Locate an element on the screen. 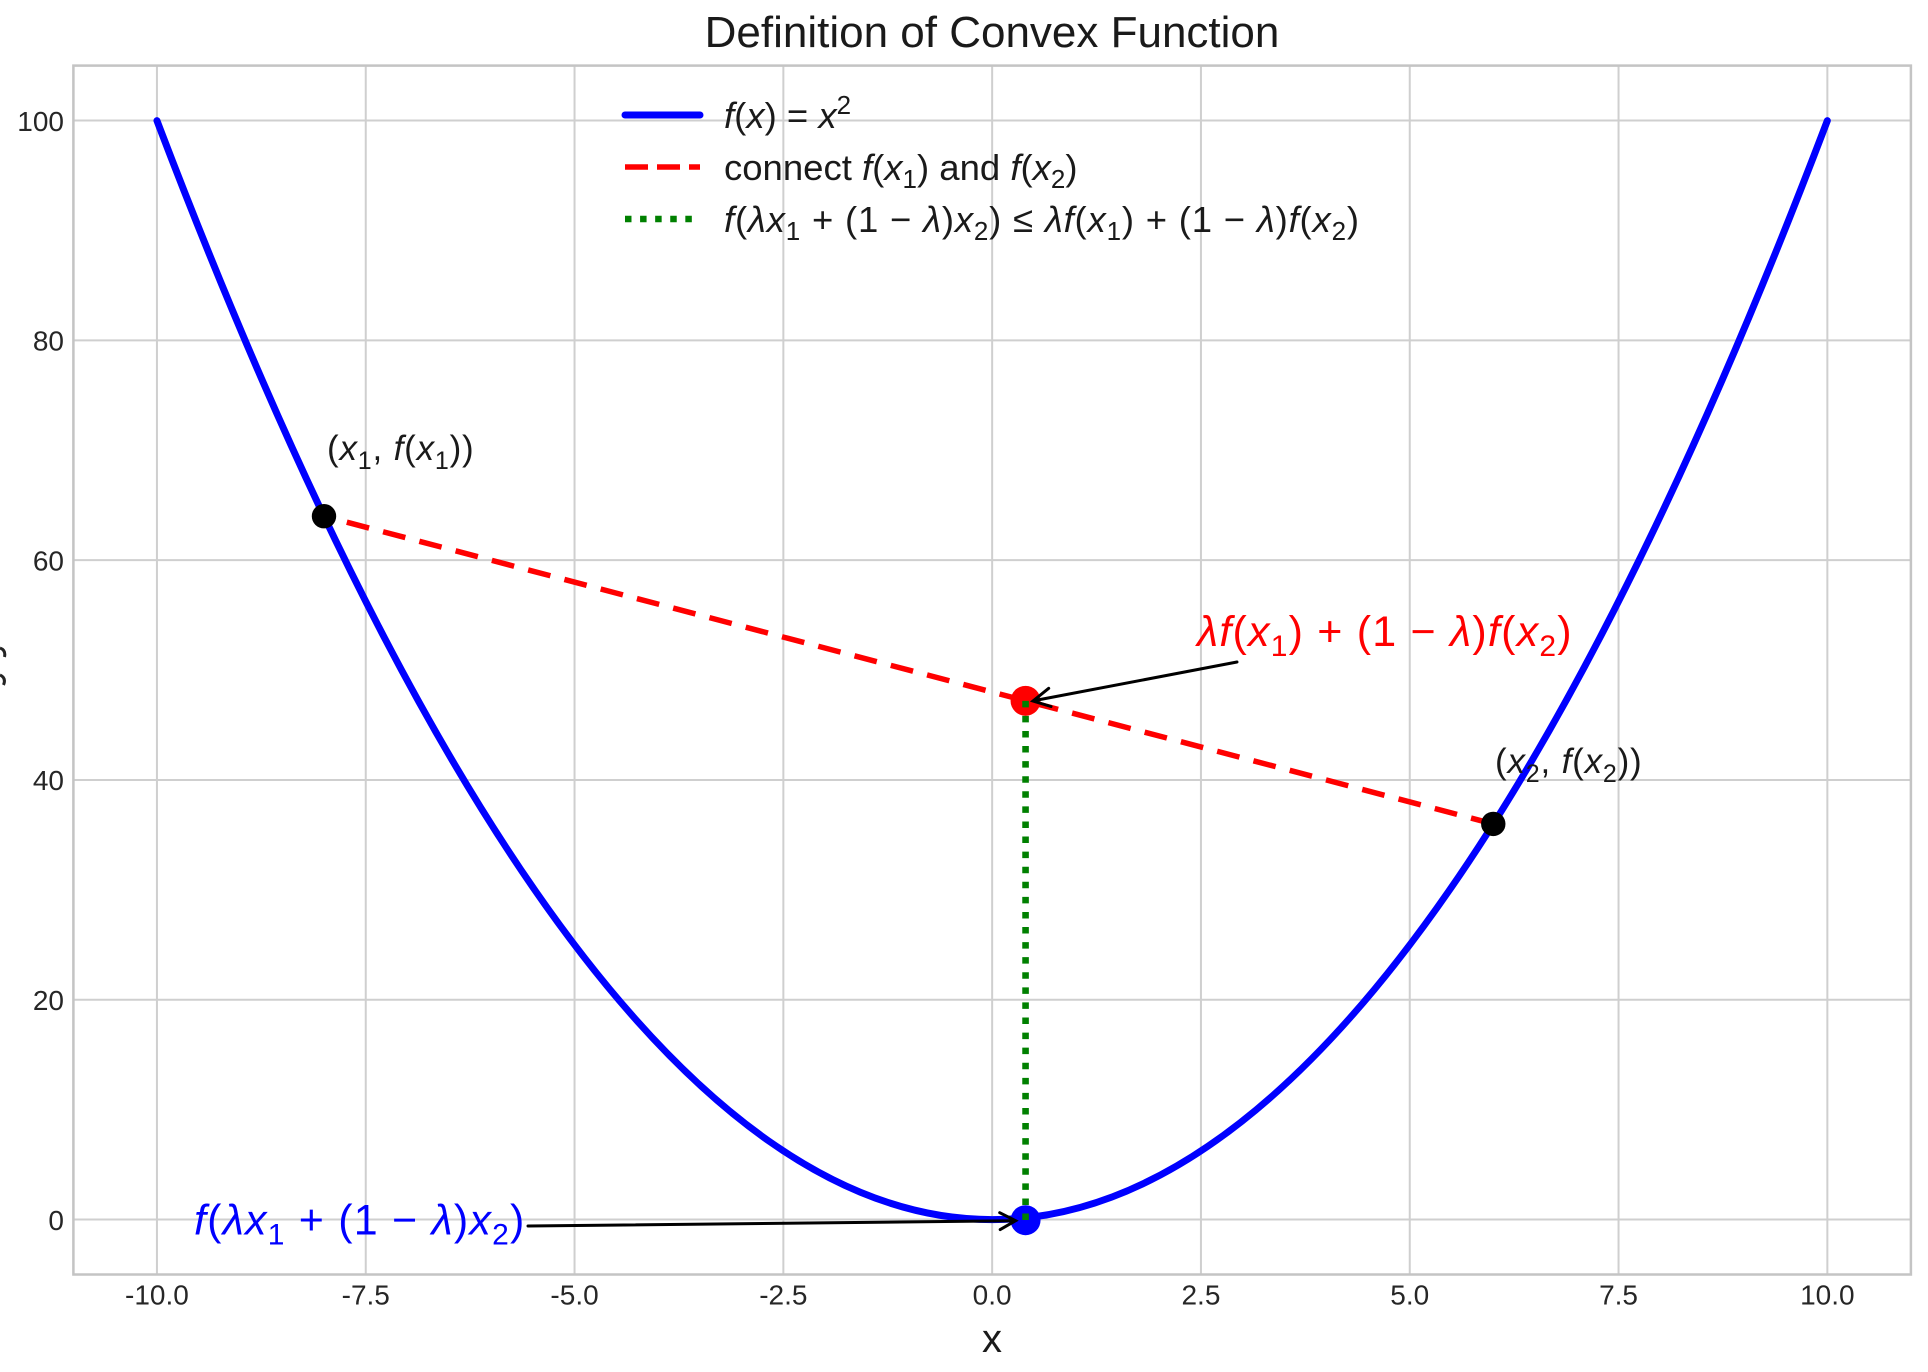  svg-text: x is located at coordinates (992, 1339).